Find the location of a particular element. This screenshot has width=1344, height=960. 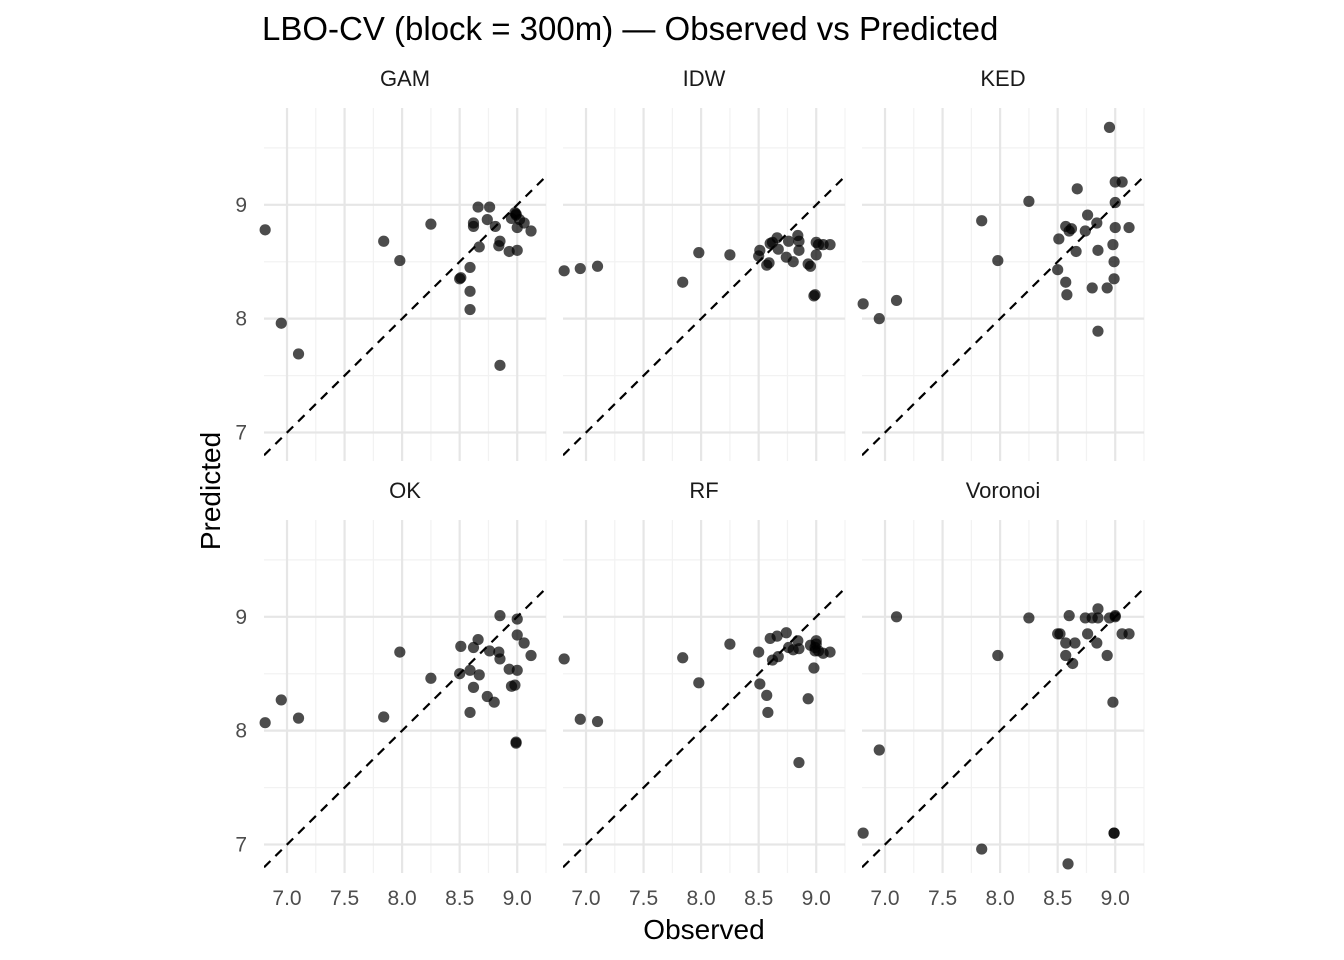

facet-label: OK is located at coordinates (405, 490).